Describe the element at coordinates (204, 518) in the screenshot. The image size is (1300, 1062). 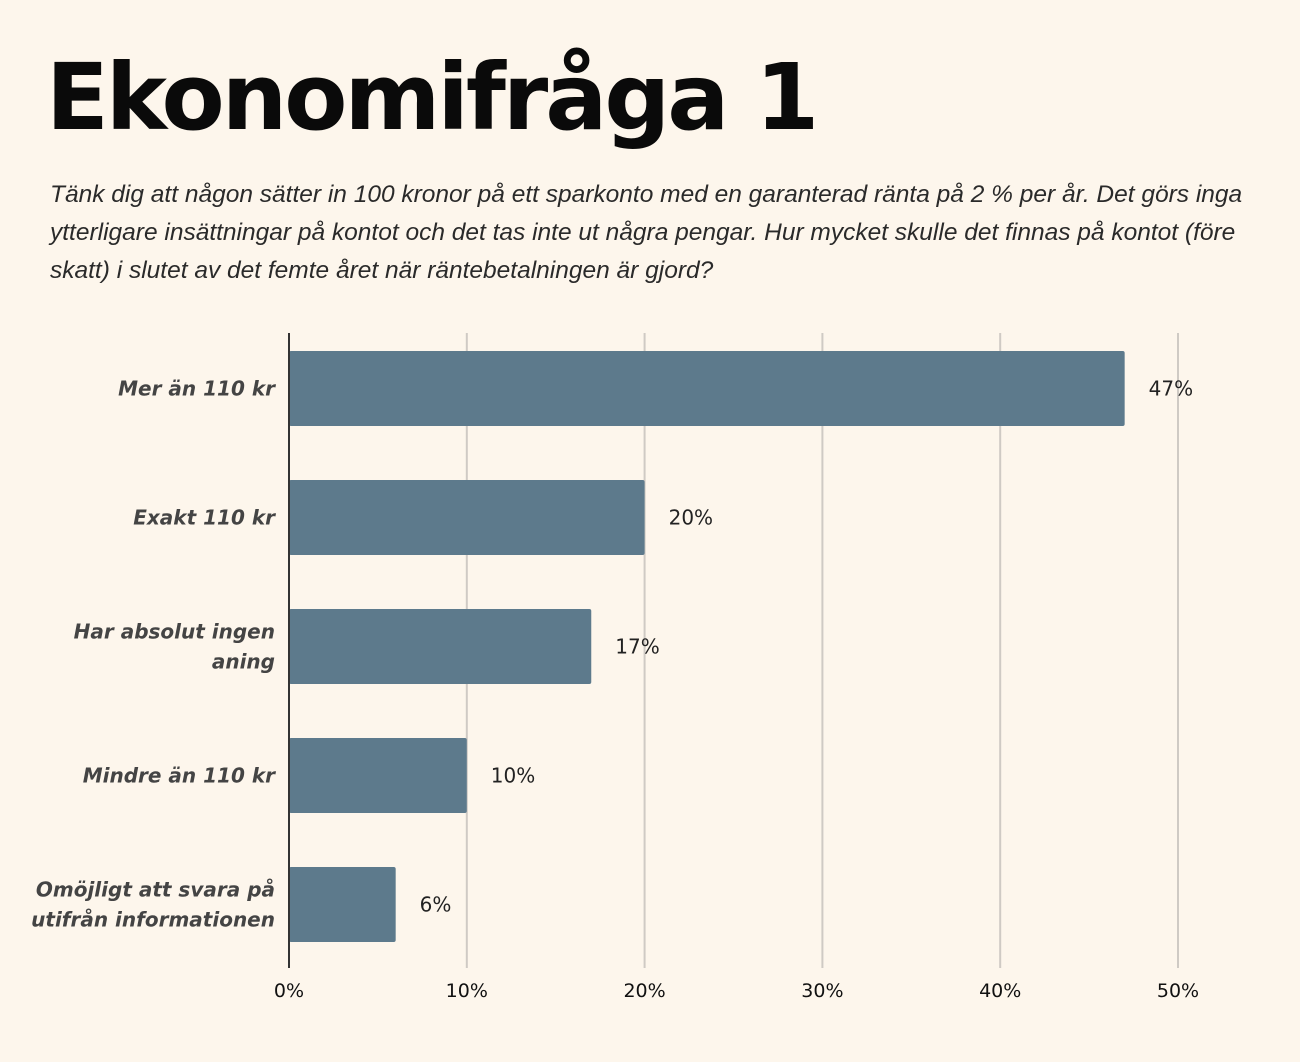
I see `category-label: Exakt 110 kr` at that location.